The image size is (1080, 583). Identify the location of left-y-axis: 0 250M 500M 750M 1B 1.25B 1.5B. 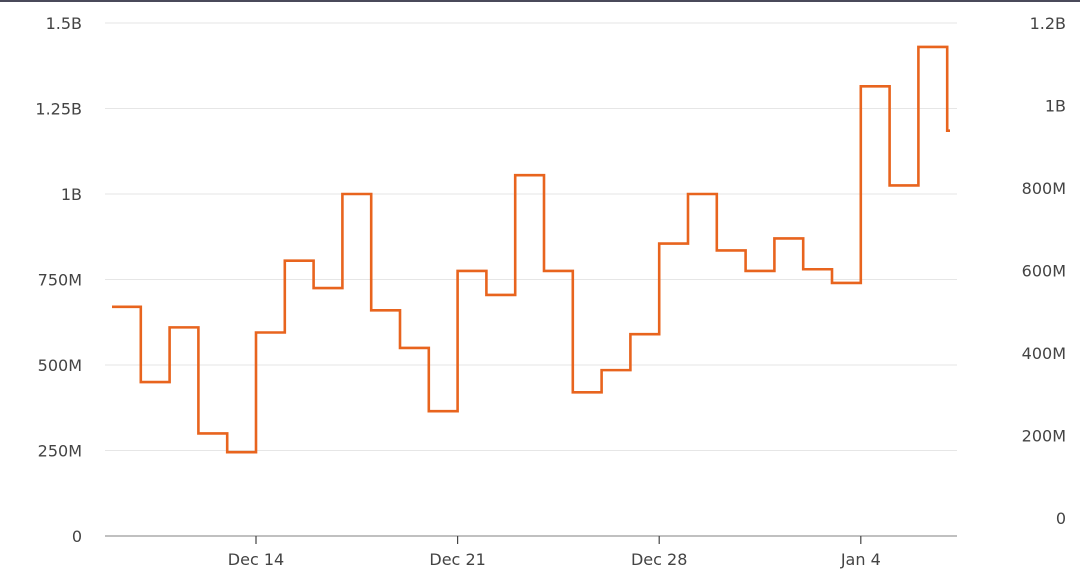
(58, 280).